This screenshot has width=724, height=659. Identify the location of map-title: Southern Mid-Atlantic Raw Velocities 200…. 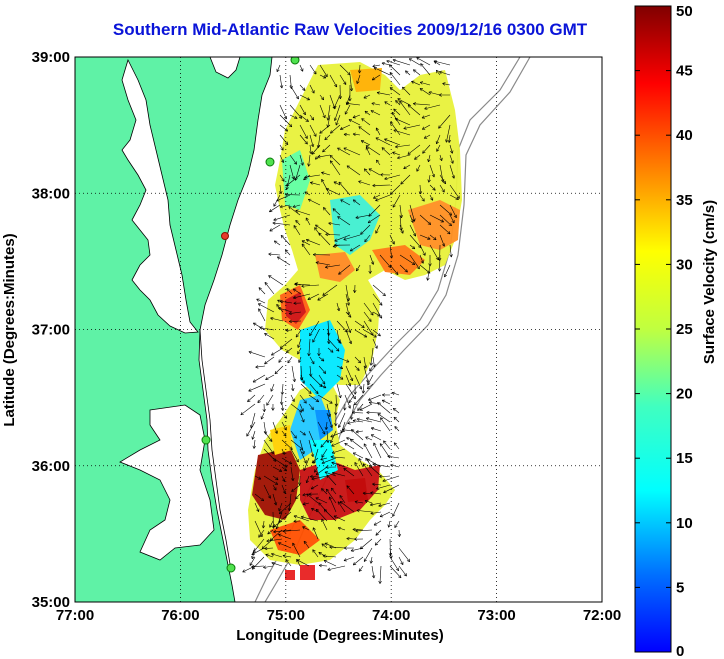
(350, 29).